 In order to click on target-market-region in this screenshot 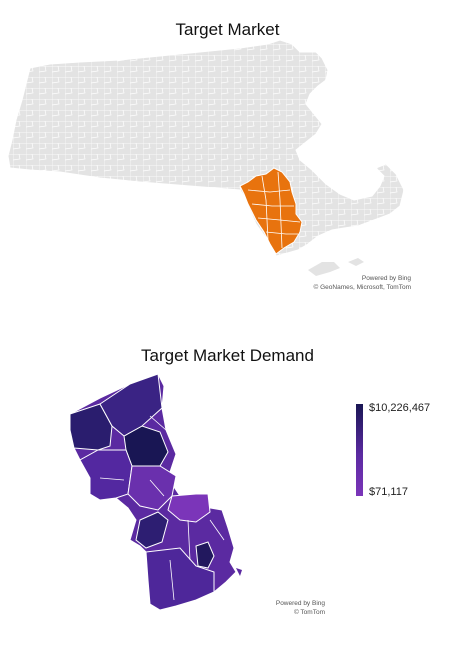, I will do `click(271, 211)`.